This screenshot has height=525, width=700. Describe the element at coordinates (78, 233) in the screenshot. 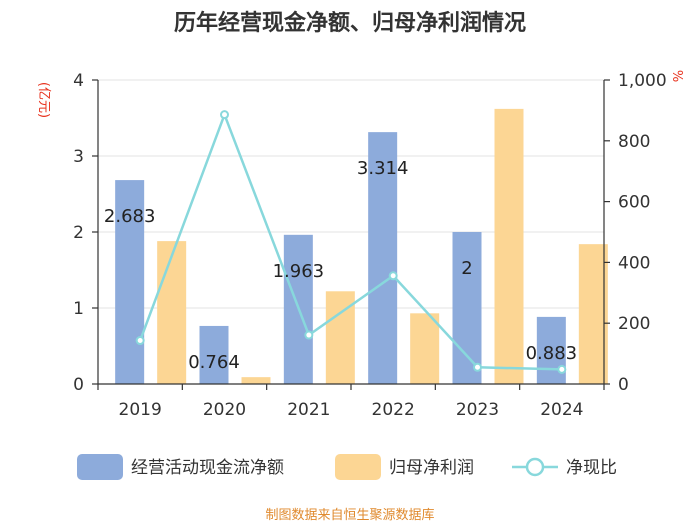

I see `y-left-tick-label: 2` at that location.